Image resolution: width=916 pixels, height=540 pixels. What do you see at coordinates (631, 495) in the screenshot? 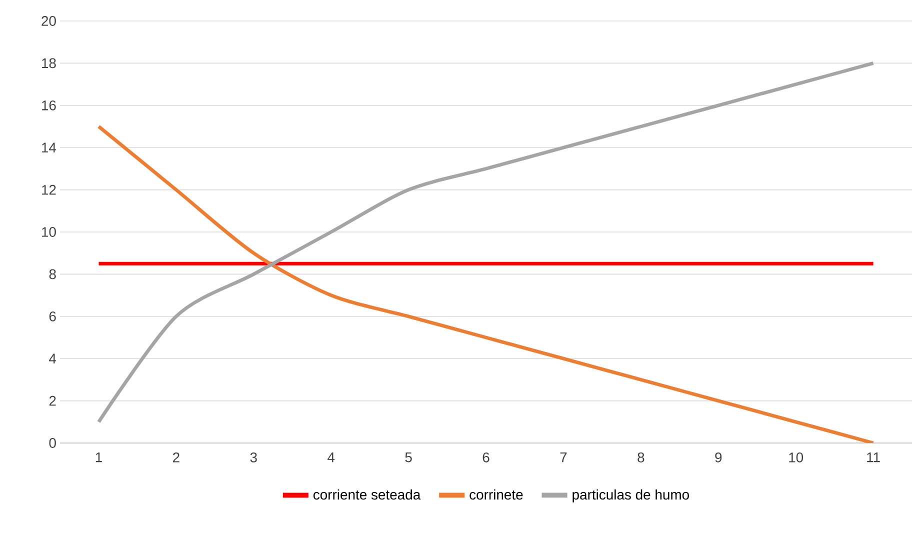
I see `legend-label: particulas de humo` at bounding box center [631, 495].